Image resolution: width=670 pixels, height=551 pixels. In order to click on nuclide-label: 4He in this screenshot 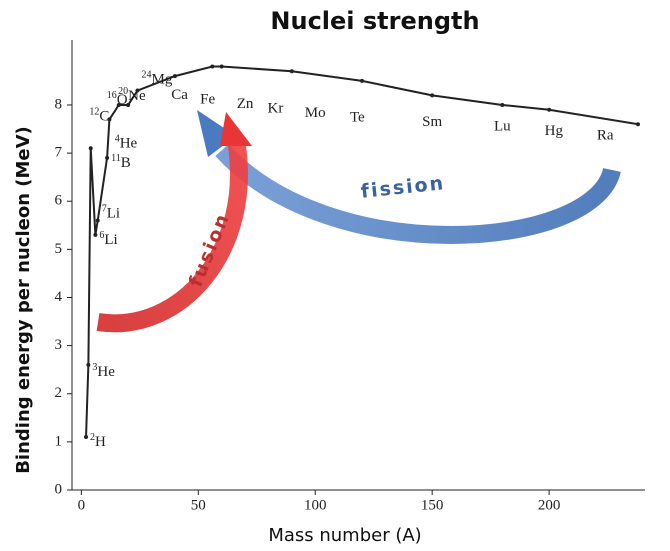, I will do `click(126, 143)`.